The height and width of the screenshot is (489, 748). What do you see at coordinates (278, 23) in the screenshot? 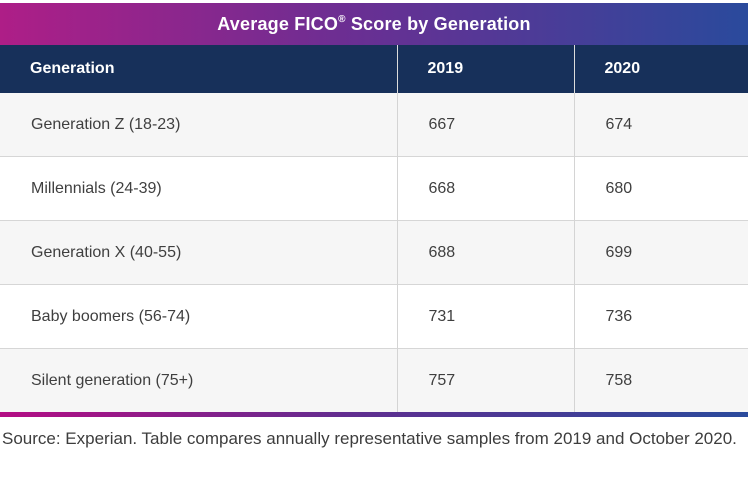
I see `title-text-before-reg: Average FICO` at bounding box center [278, 23].